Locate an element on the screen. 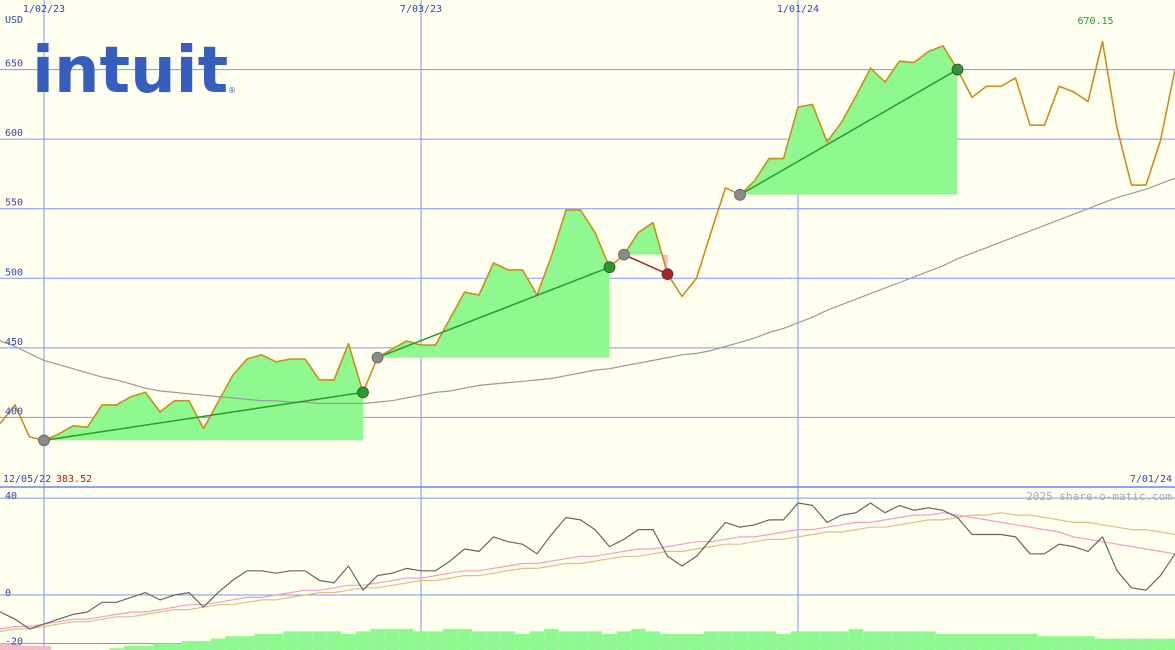 This screenshot has height=650, width=1175. x-tick-label: 1/01/24 is located at coordinates (798, 9).